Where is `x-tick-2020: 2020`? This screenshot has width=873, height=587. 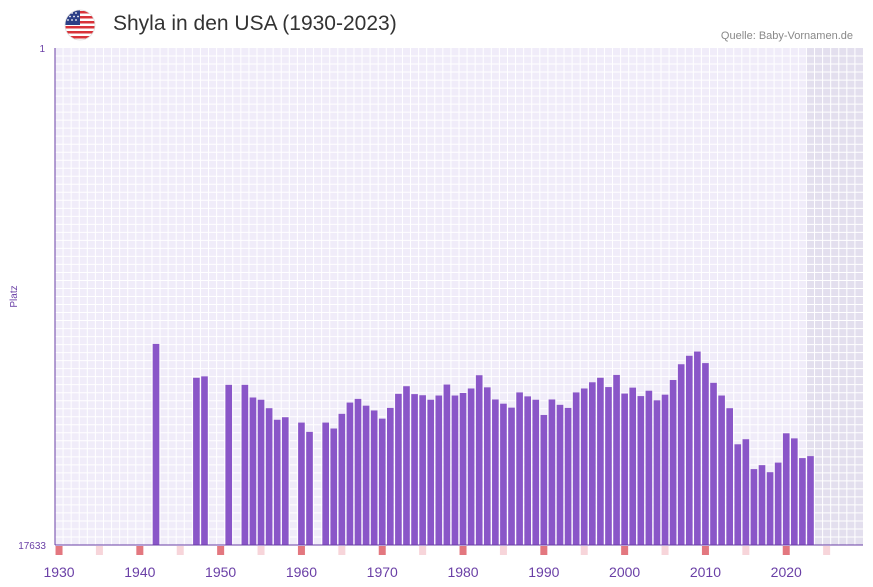
x-tick-2020: 2020 is located at coordinates (786, 572).